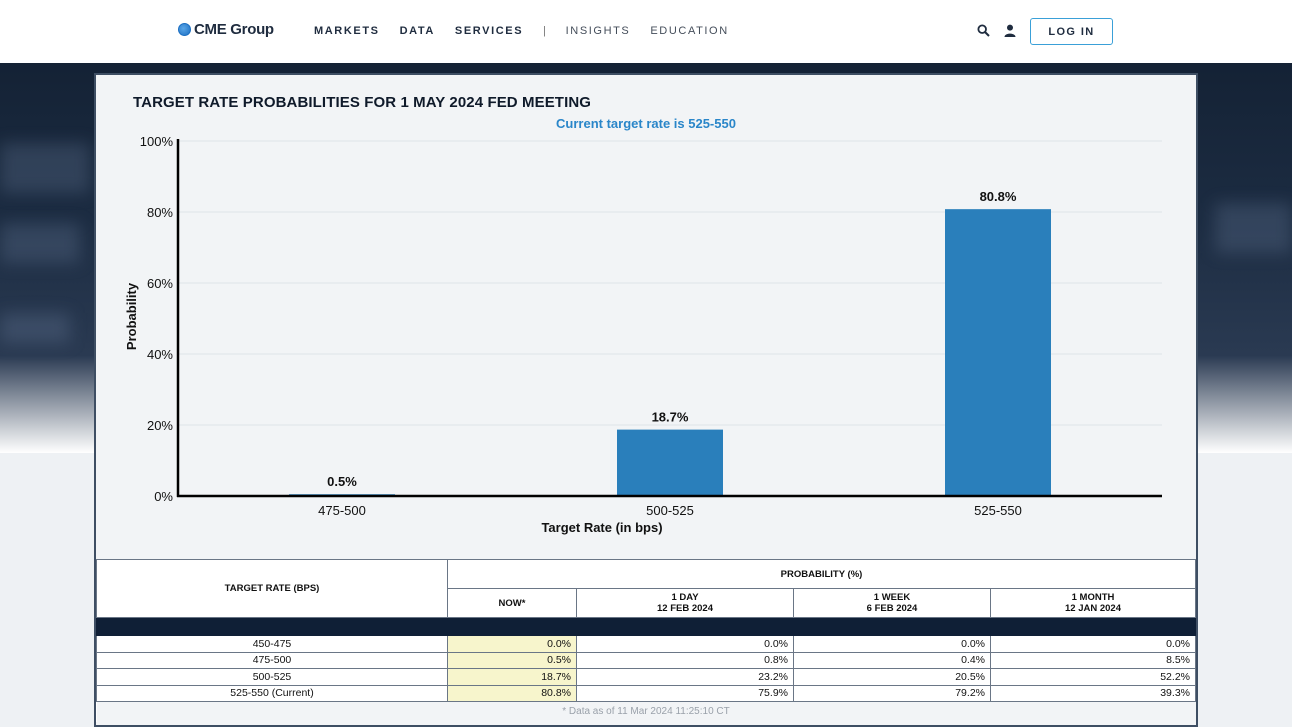  I want to click on y-tick-label: 60%, so click(160, 283).